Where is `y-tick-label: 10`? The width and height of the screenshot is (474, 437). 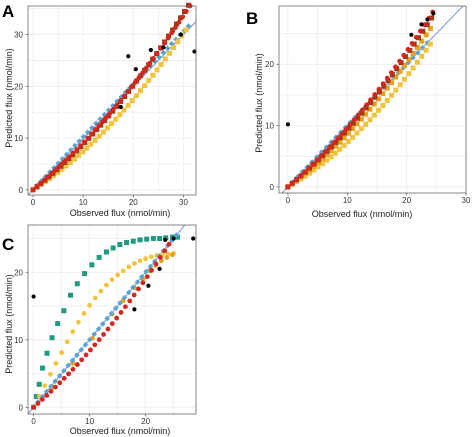 y-tick-label: 10 is located at coordinates (269, 126).